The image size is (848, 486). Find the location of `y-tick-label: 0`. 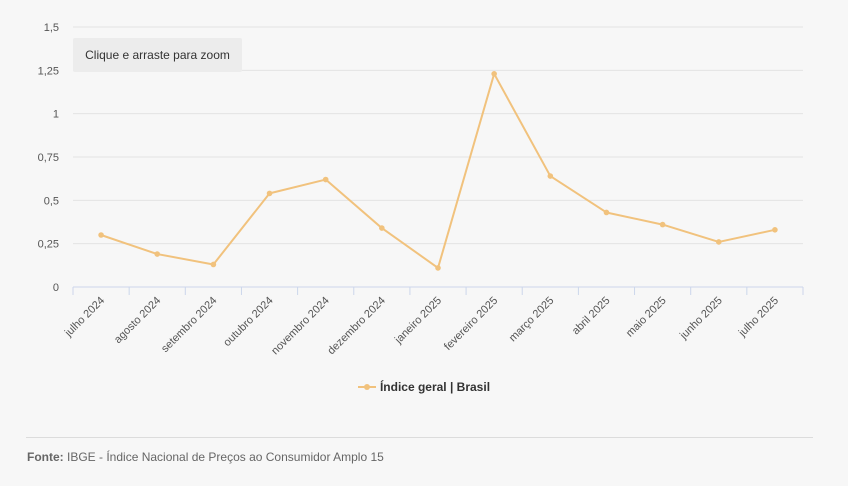

y-tick-label: 0 is located at coordinates (56, 288).